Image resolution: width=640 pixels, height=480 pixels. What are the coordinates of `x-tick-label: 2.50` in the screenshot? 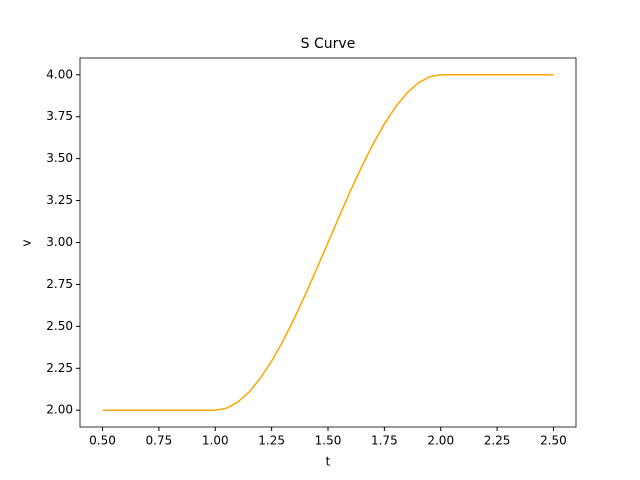 It's located at (553, 441).